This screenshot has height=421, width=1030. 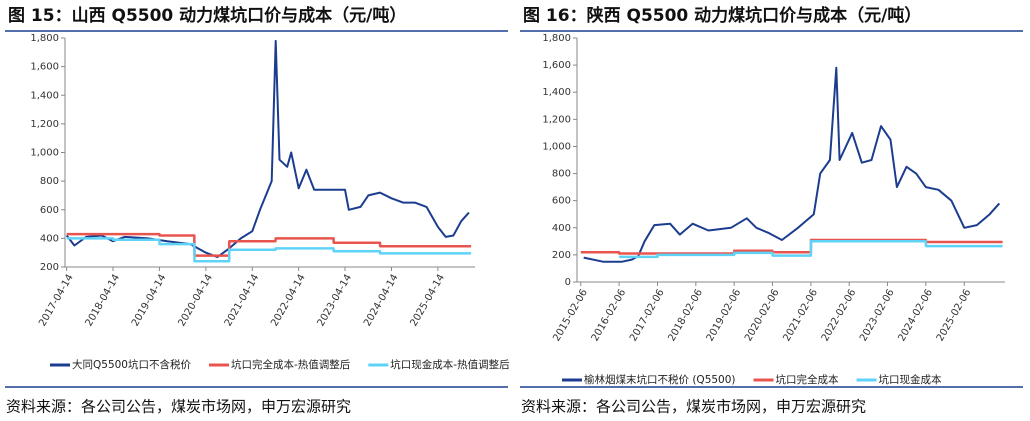 What do you see at coordinates (954, 316) in the screenshot?
I see `x-tick-label: 2025-02-06` at bounding box center [954, 316].